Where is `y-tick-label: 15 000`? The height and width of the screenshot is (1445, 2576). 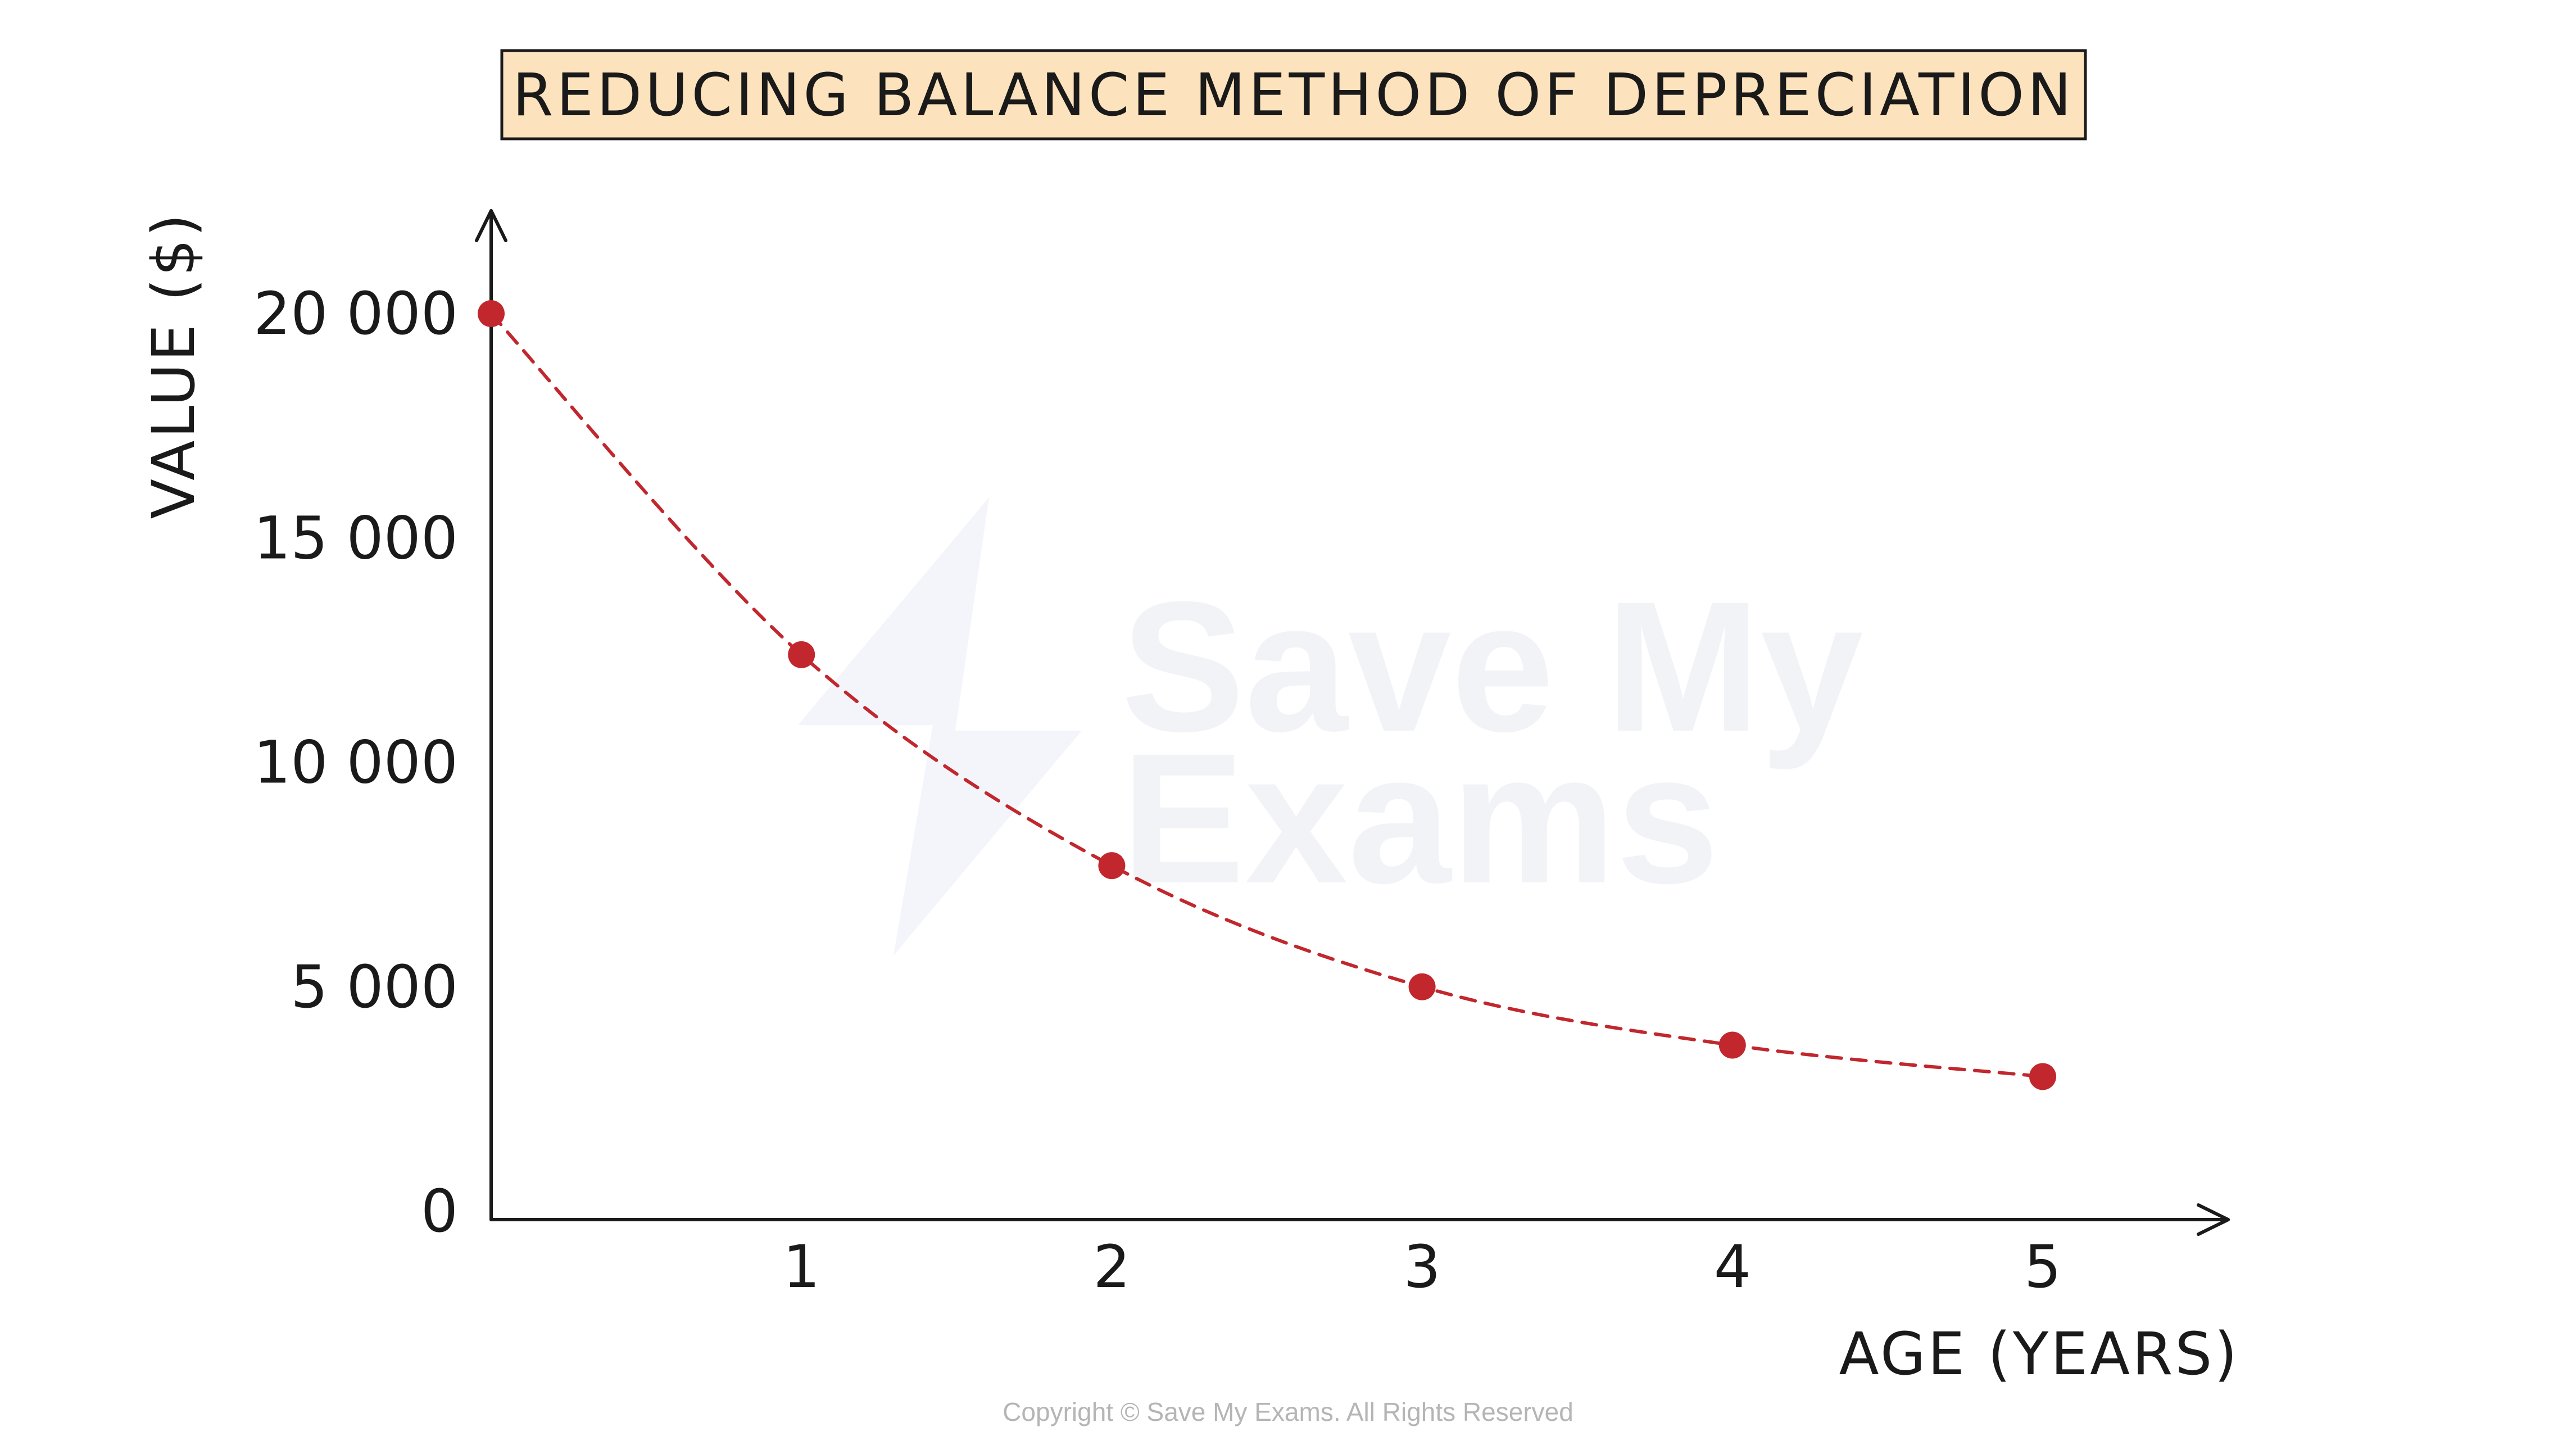 y-tick-label: 15 000 is located at coordinates (355, 538).